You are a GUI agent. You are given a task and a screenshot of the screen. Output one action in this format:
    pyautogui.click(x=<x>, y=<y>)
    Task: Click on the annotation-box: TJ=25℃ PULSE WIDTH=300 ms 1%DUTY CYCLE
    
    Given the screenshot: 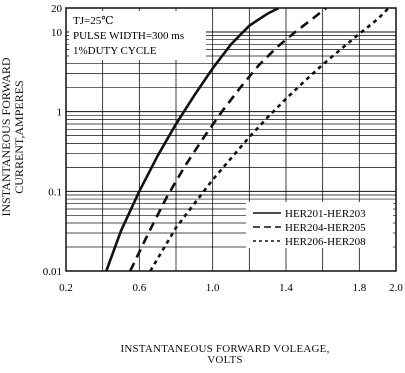 What is the action you would take?
    pyautogui.click(x=137, y=35)
    